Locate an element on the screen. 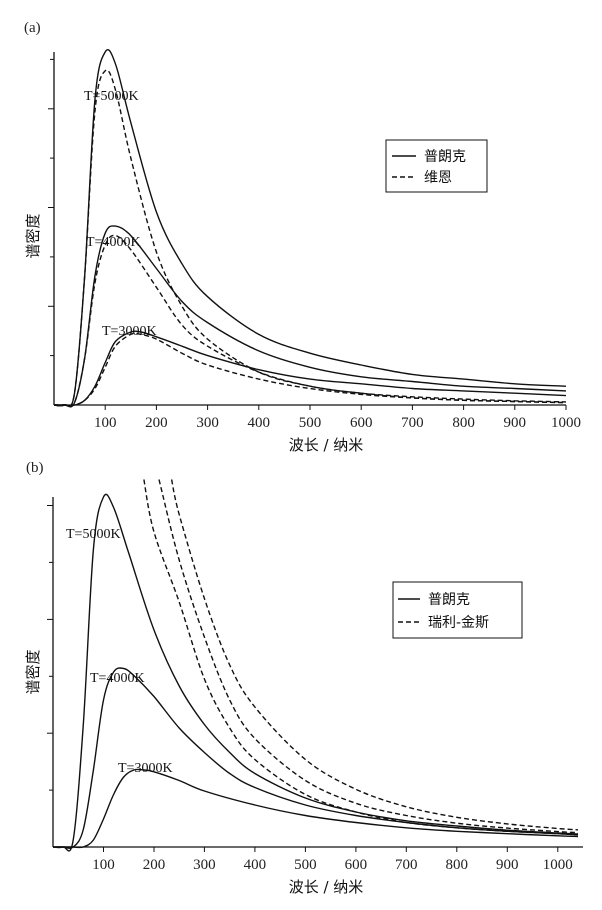 This screenshot has width=602, height=910. panel-a-x-ticks: 100 200 300 400 500 600 700 800 900 1000 is located at coordinates (337, 418).